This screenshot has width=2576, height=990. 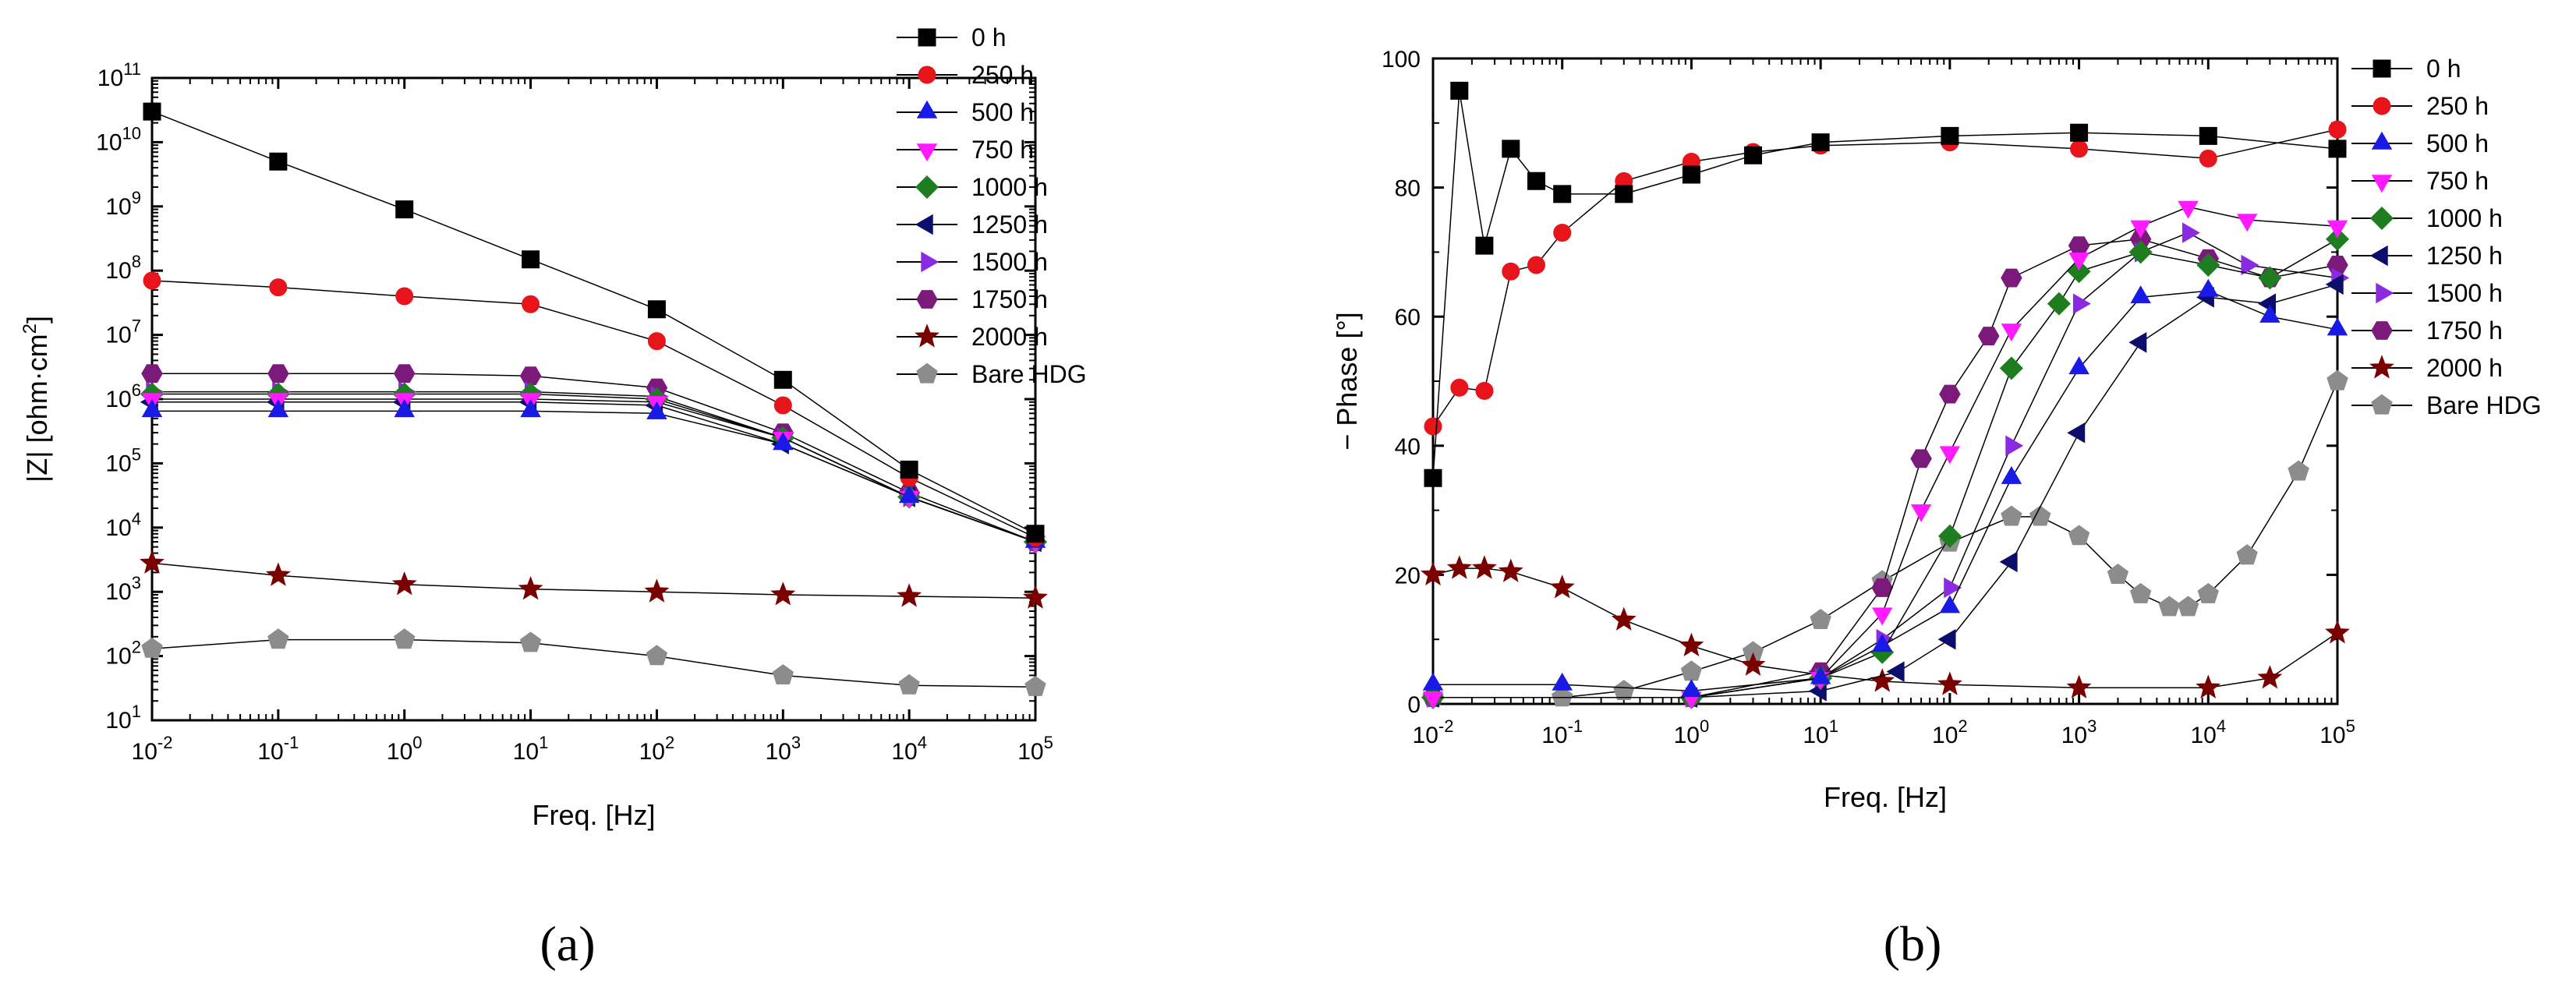 What do you see at coordinates (1401, 59) in the screenshot?
I see `y-tick-label: 100` at bounding box center [1401, 59].